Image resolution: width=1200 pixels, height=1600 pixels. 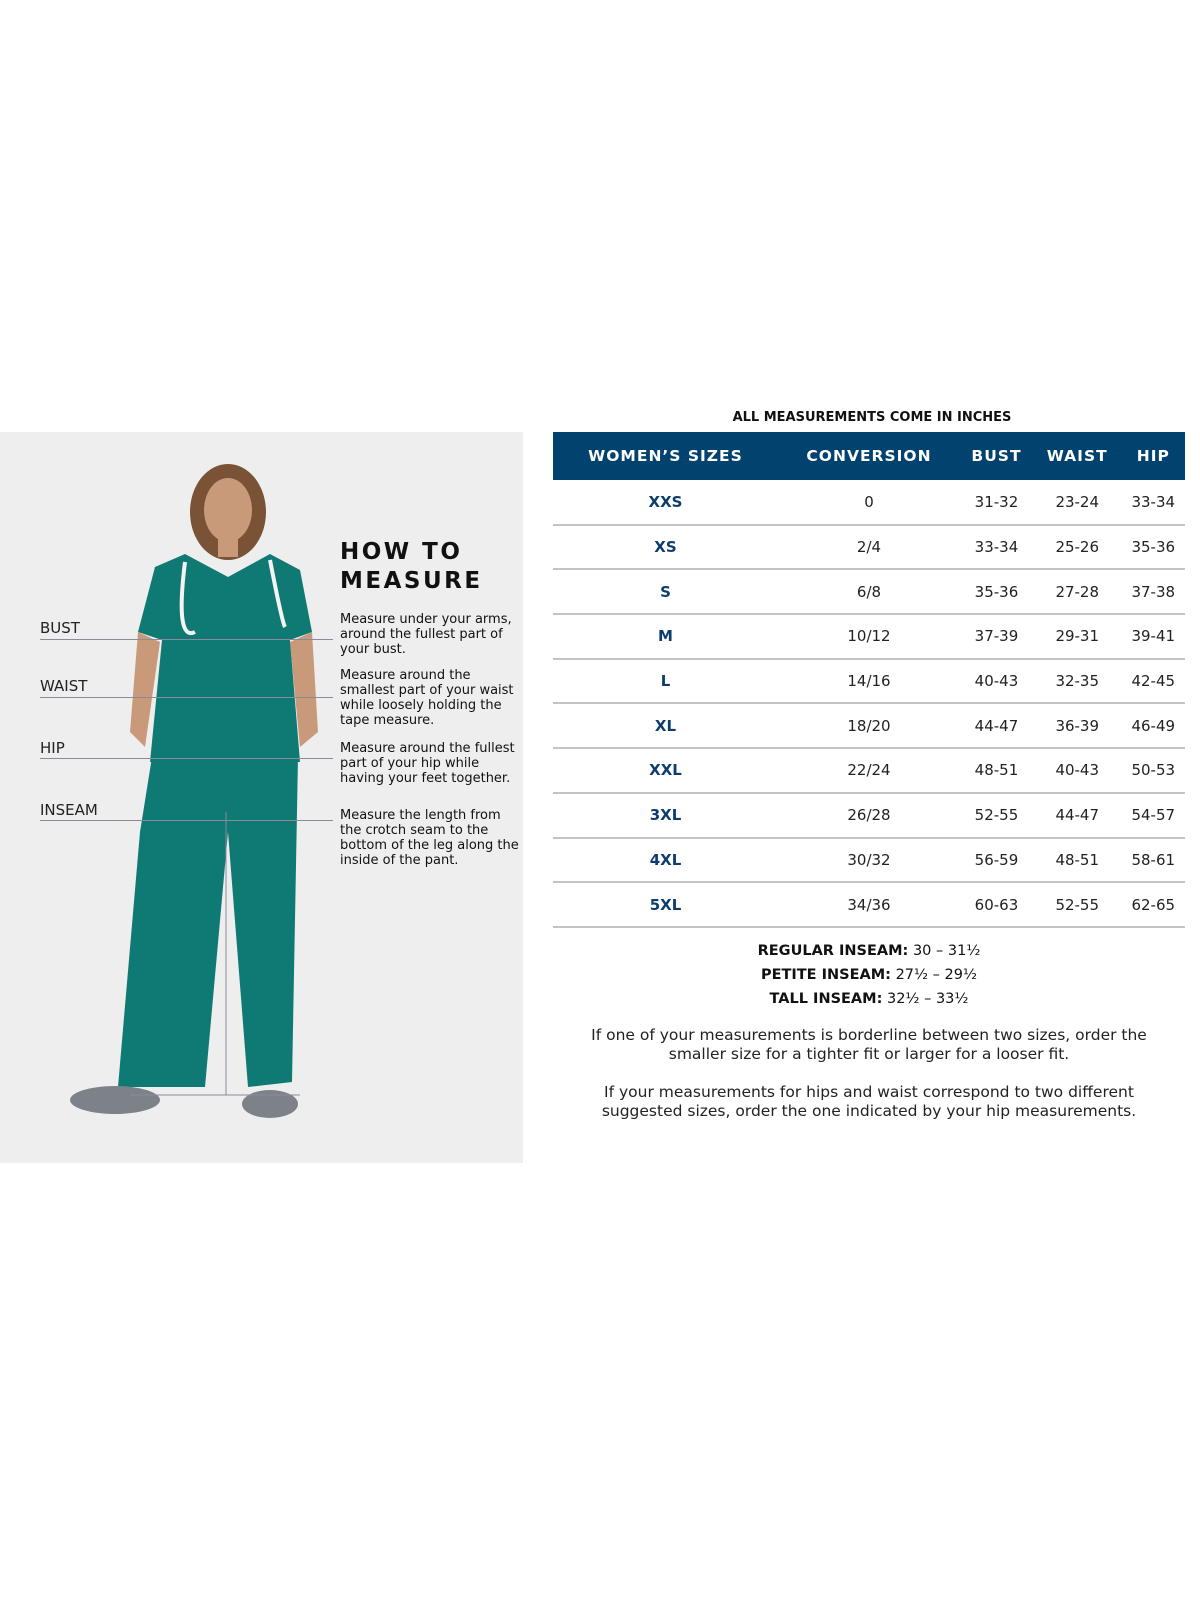 I want to click on measurement-unit-note: ALL MEASUREMENTS COME IN INCHES, so click(x=872, y=417).